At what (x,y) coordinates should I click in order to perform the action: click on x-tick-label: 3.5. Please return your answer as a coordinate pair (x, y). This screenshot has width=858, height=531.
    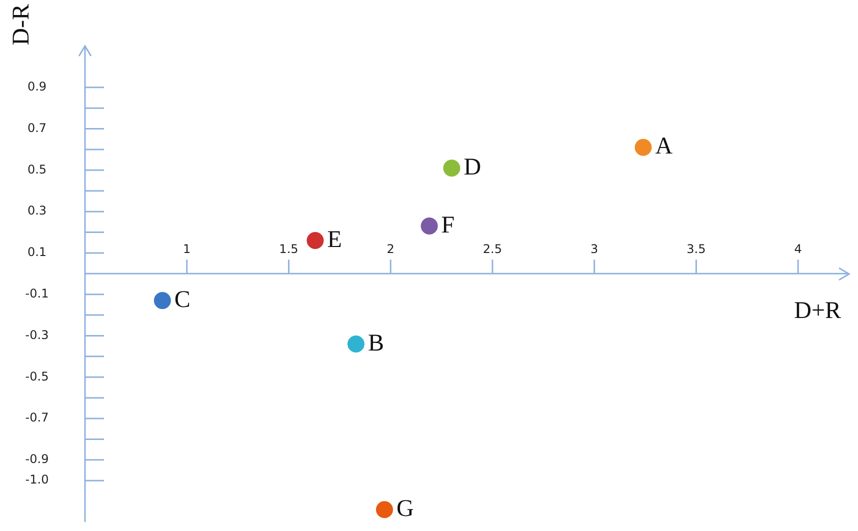
    Looking at the image, I should click on (696, 249).